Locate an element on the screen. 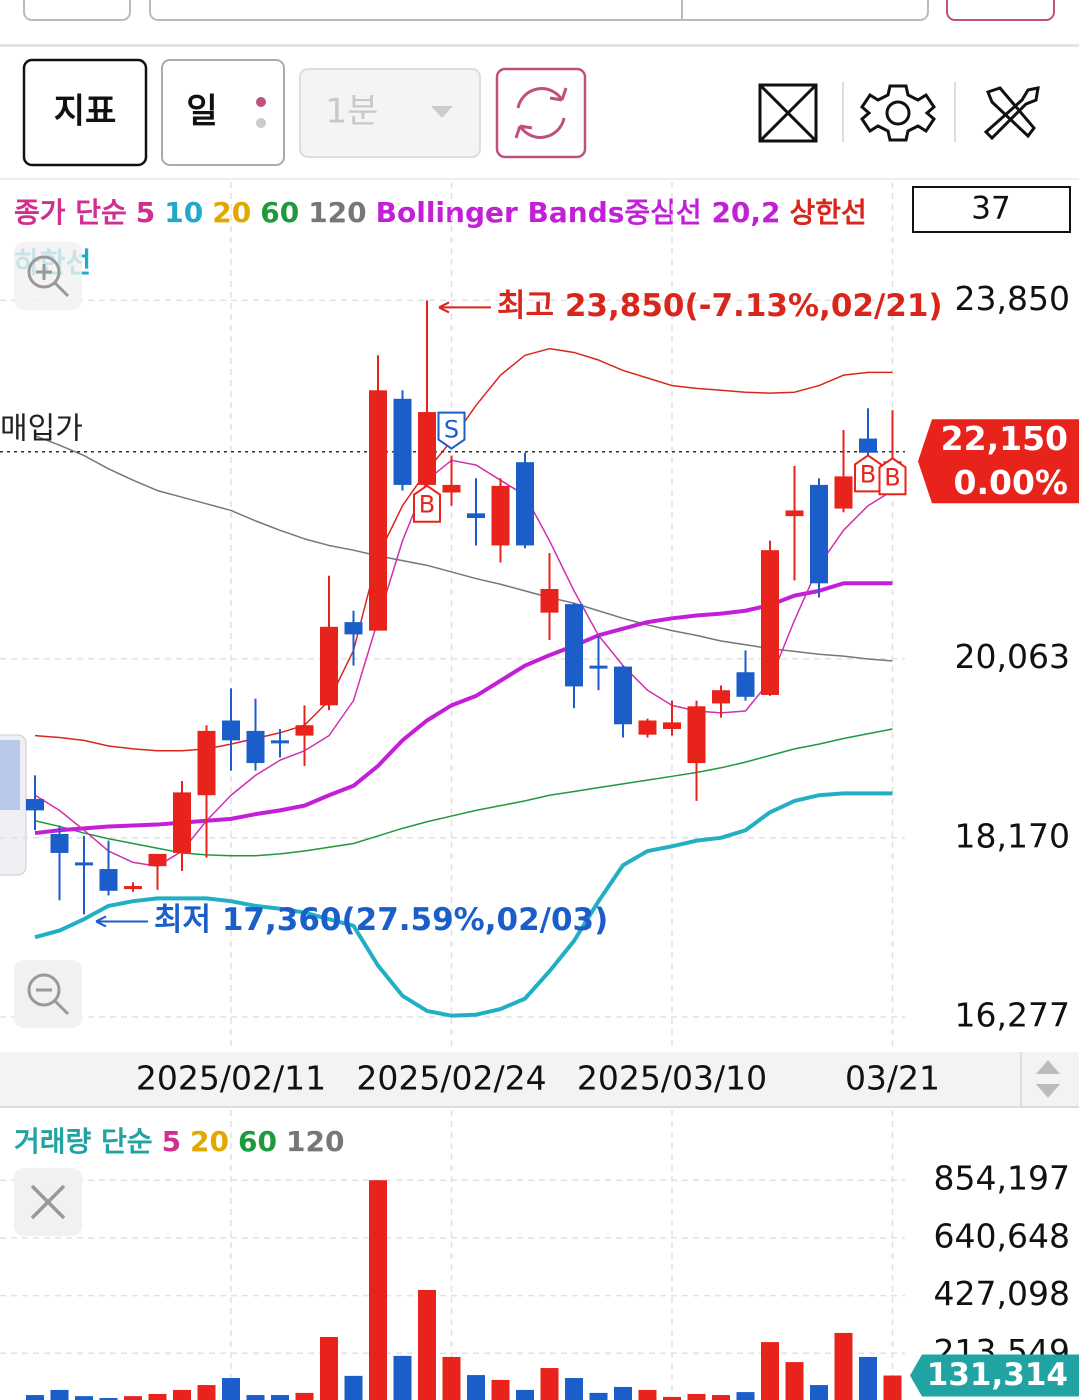 This screenshot has width=1079, height=1400. legend-entry: 종가 단순 is located at coordinates (70, 212).